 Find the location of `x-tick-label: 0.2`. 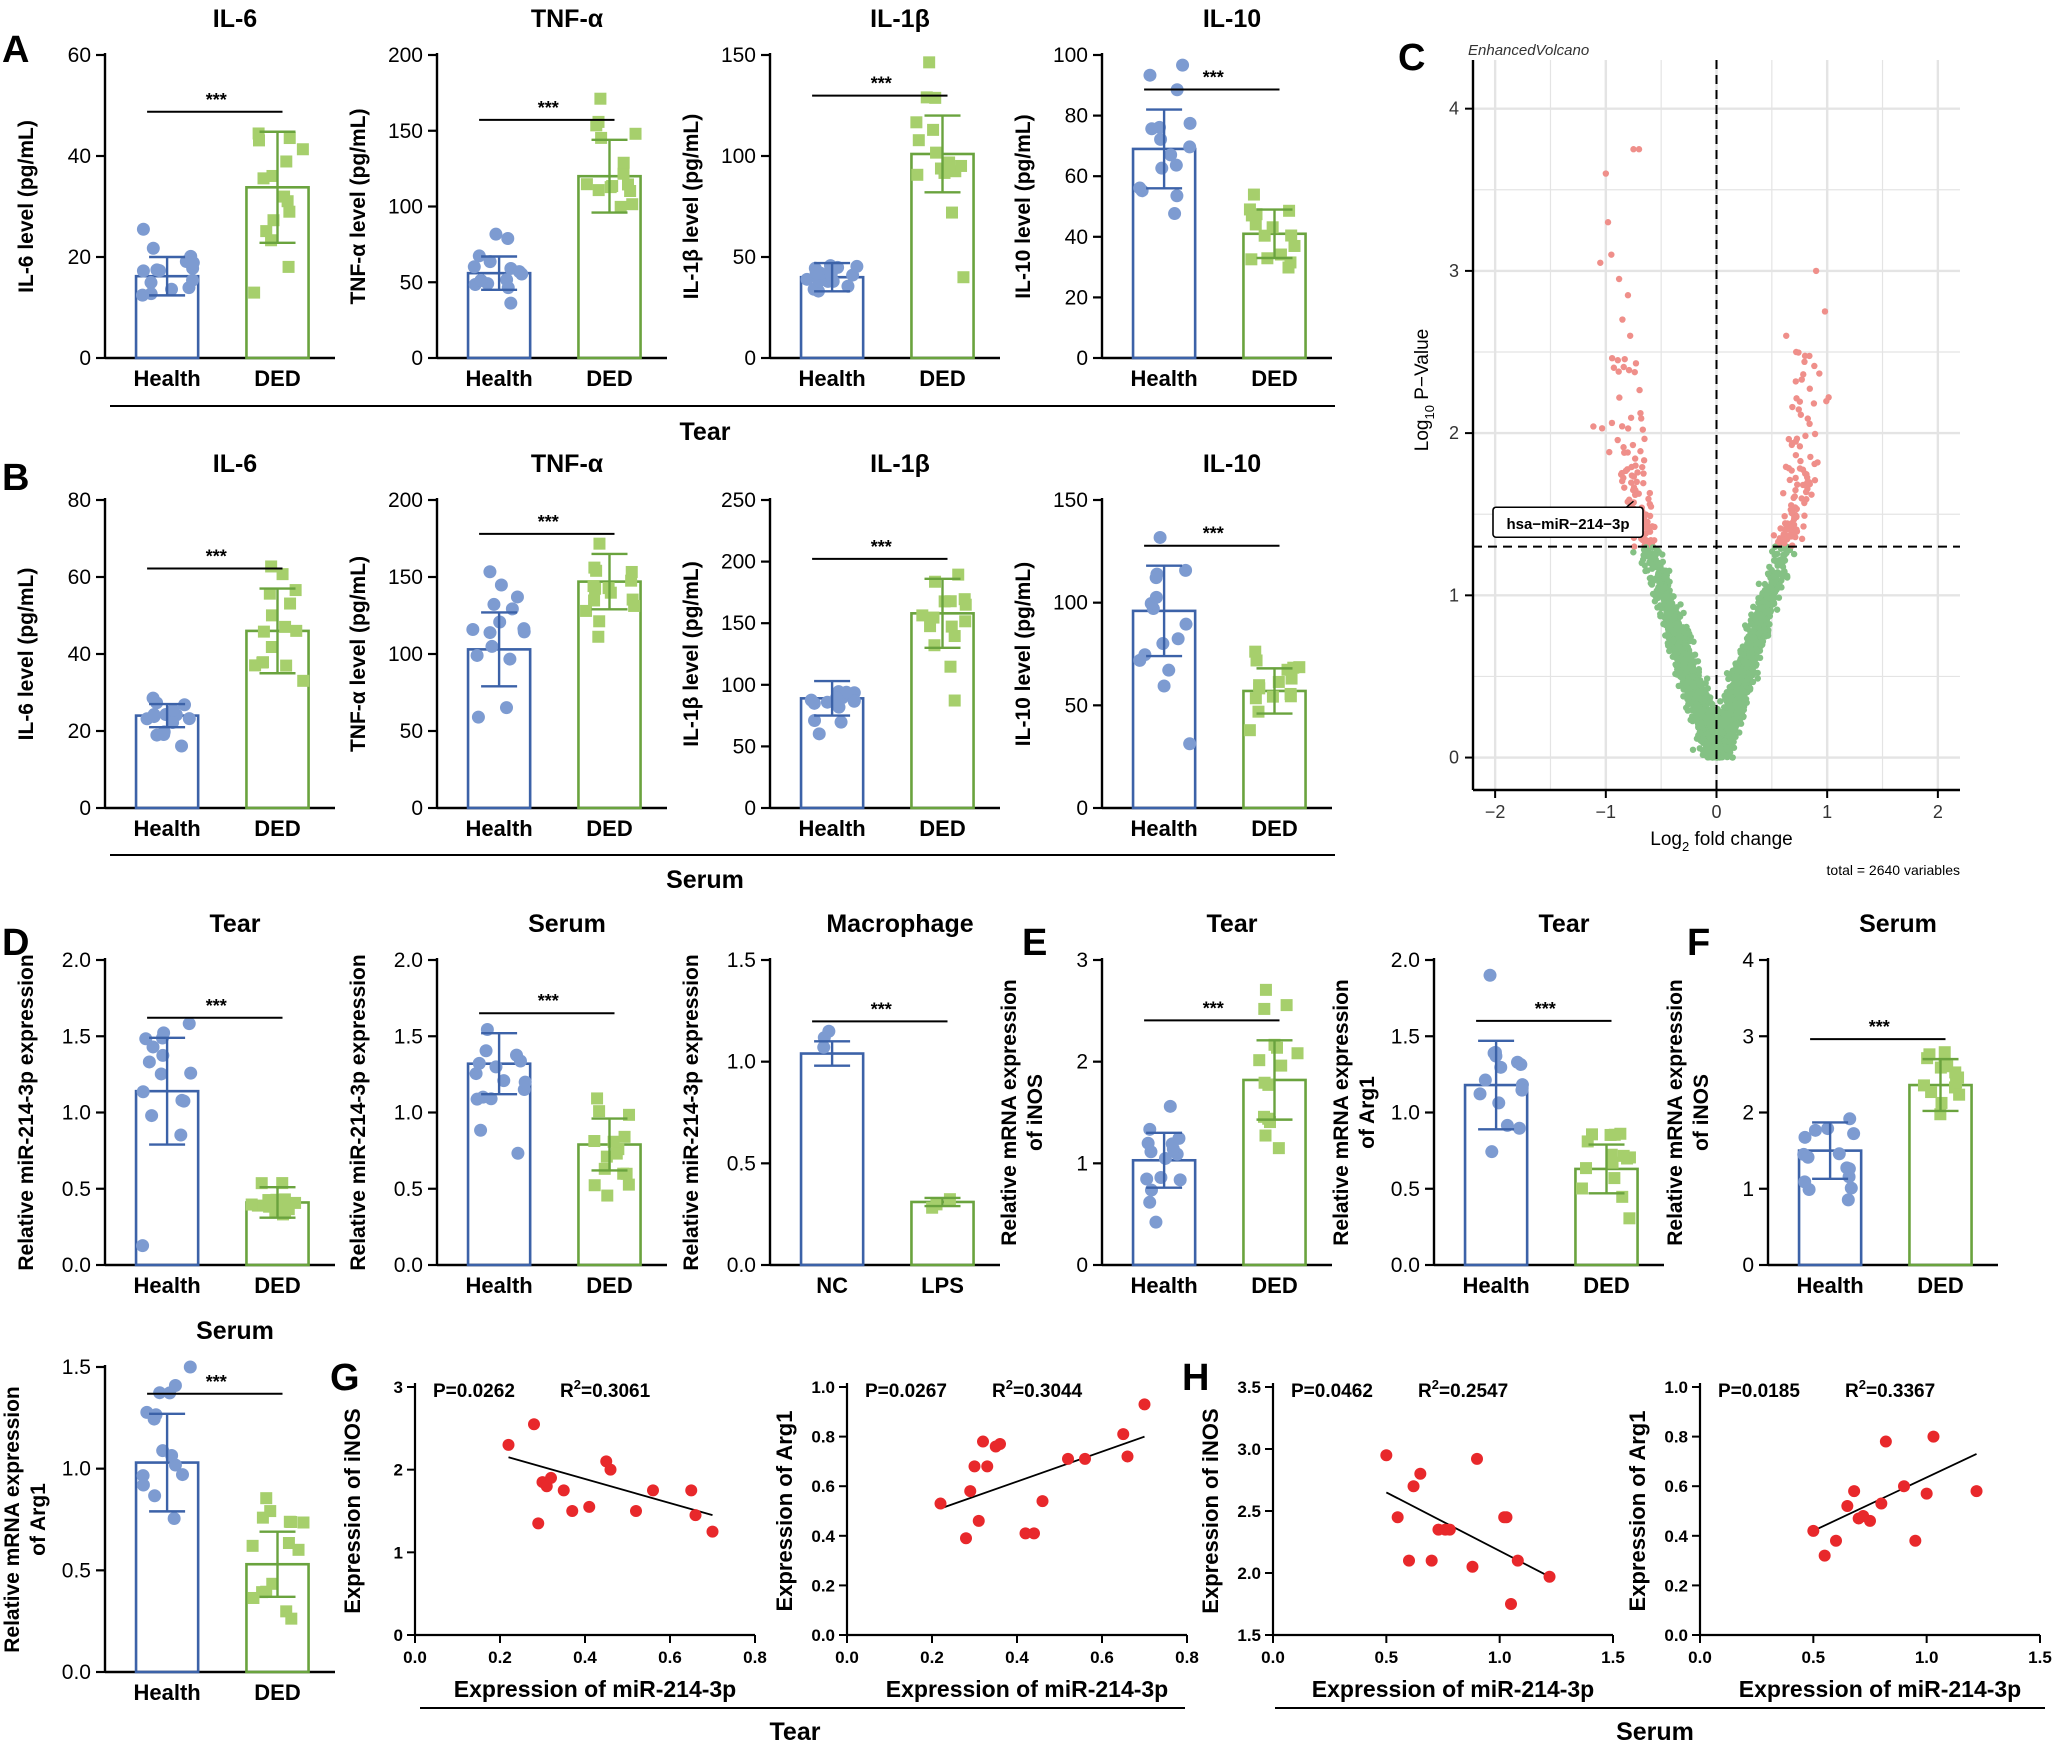

x-tick-label: 0.2 is located at coordinates (932, 1657).